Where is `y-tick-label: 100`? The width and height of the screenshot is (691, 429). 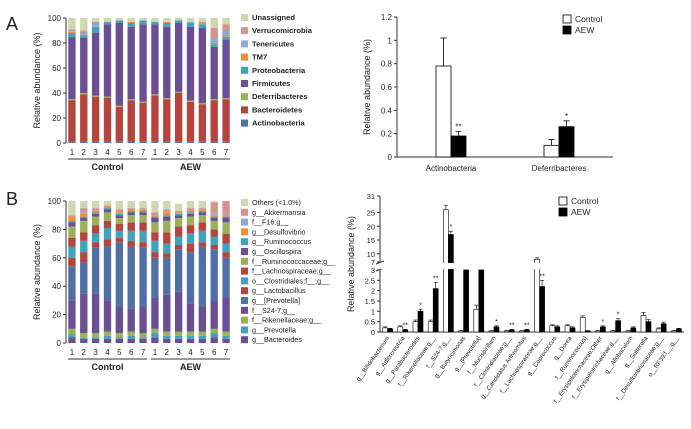 y-tick-label: 100 is located at coordinates (55, 18).